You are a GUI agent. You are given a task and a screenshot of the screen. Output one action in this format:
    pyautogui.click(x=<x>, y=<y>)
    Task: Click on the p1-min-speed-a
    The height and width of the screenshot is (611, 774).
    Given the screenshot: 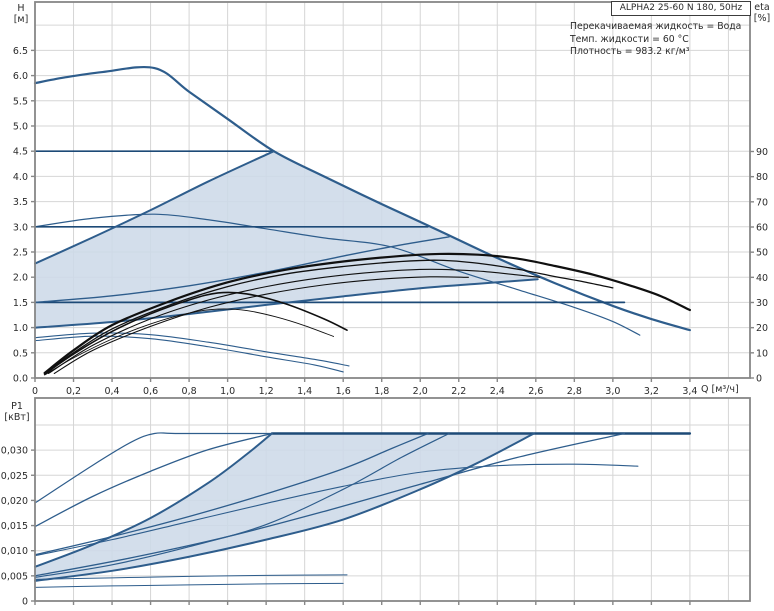 What is the action you would take?
    pyautogui.click(x=191, y=577)
    